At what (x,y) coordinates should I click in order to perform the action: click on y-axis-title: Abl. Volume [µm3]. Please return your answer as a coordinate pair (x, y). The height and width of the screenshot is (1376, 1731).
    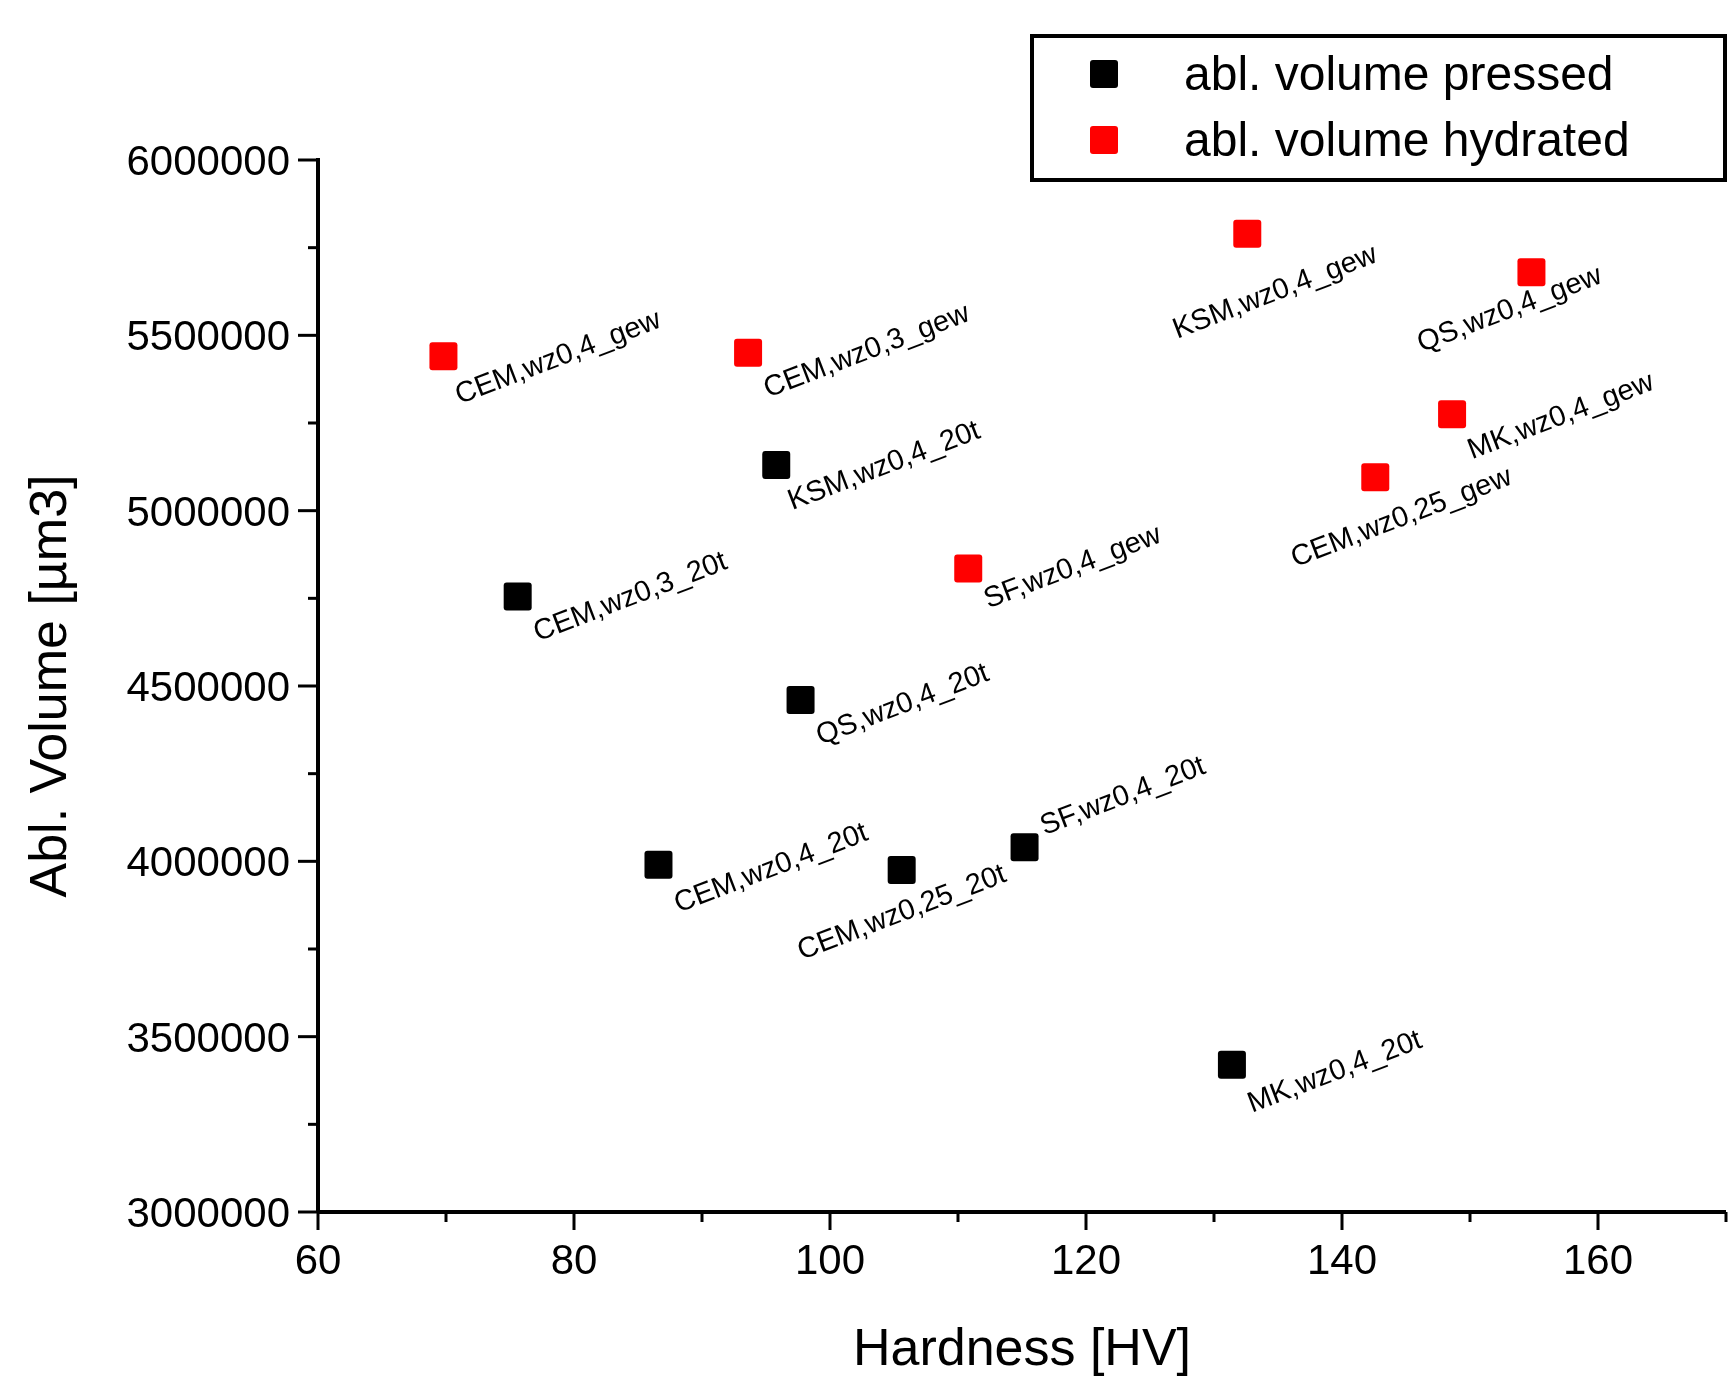
    Looking at the image, I should click on (48, 686).